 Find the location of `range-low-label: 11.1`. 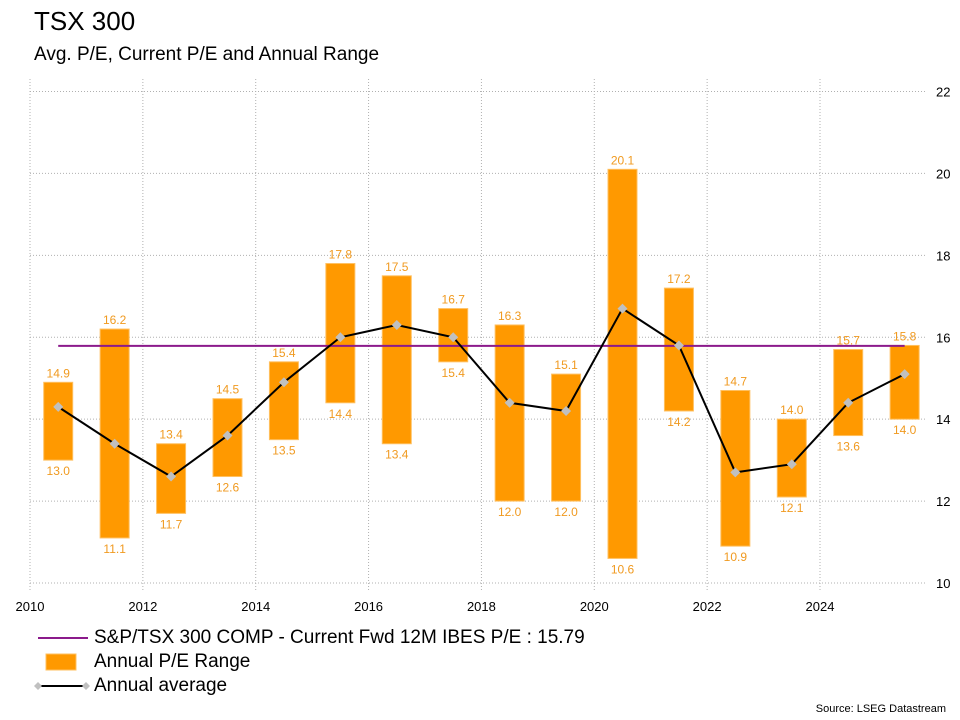

range-low-label: 11.1 is located at coordinates (114, 549).